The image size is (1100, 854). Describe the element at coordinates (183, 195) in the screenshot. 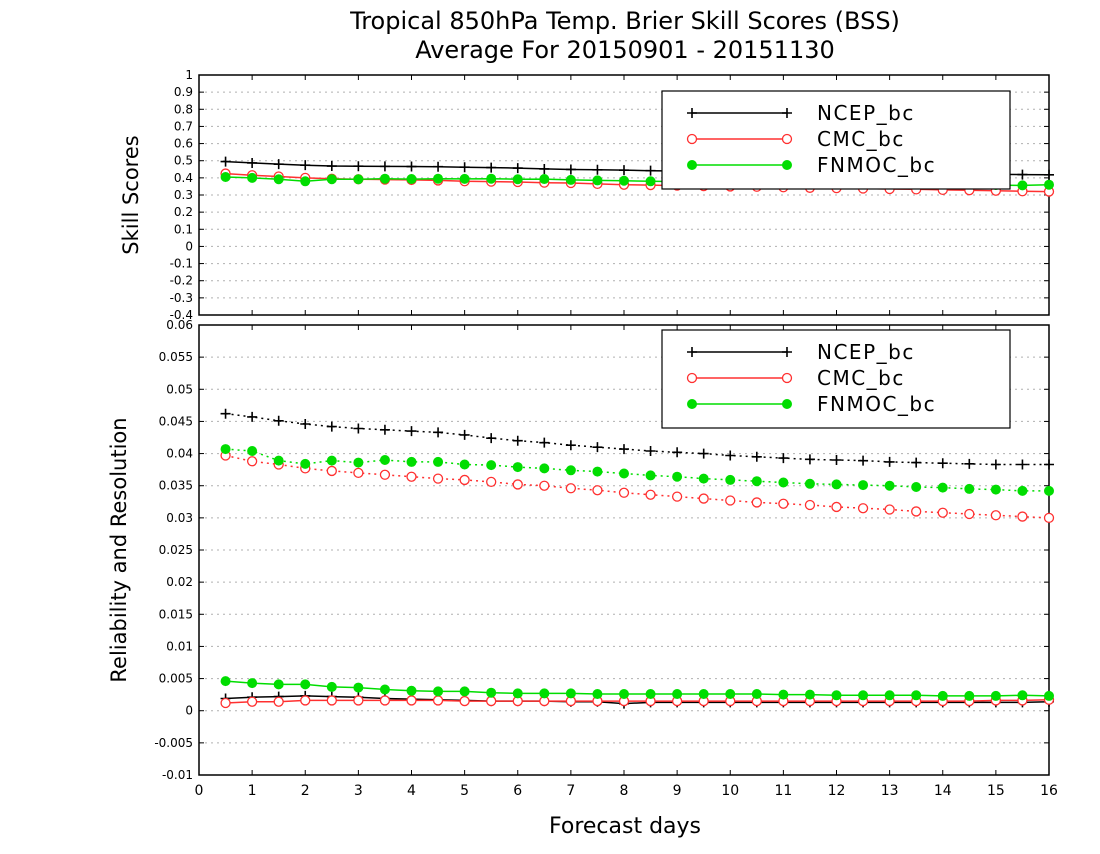

I see `skill-y-tick-label: 0.3` at that location.